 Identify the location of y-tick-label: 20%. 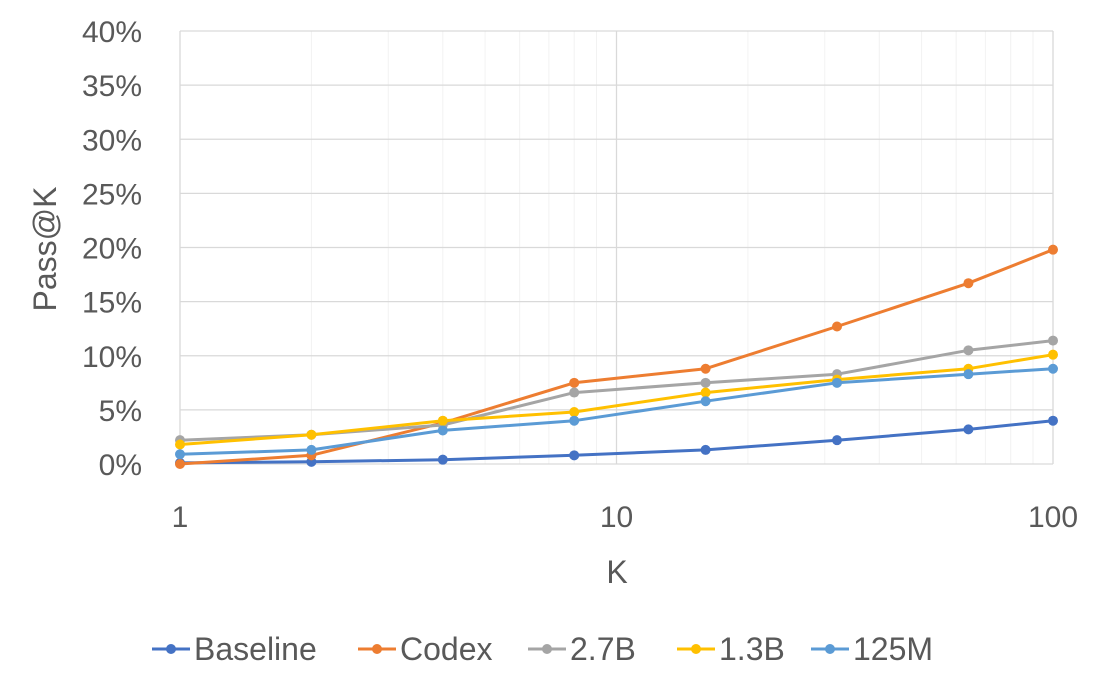
(112, 249).